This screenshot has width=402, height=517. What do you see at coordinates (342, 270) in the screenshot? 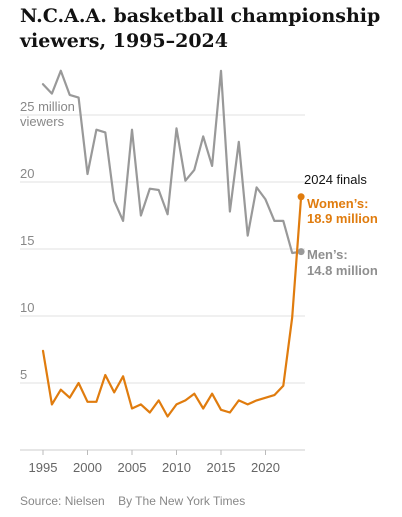
I see `mens-end-label-value: 14.8 million` at bounding box center [342, 270].